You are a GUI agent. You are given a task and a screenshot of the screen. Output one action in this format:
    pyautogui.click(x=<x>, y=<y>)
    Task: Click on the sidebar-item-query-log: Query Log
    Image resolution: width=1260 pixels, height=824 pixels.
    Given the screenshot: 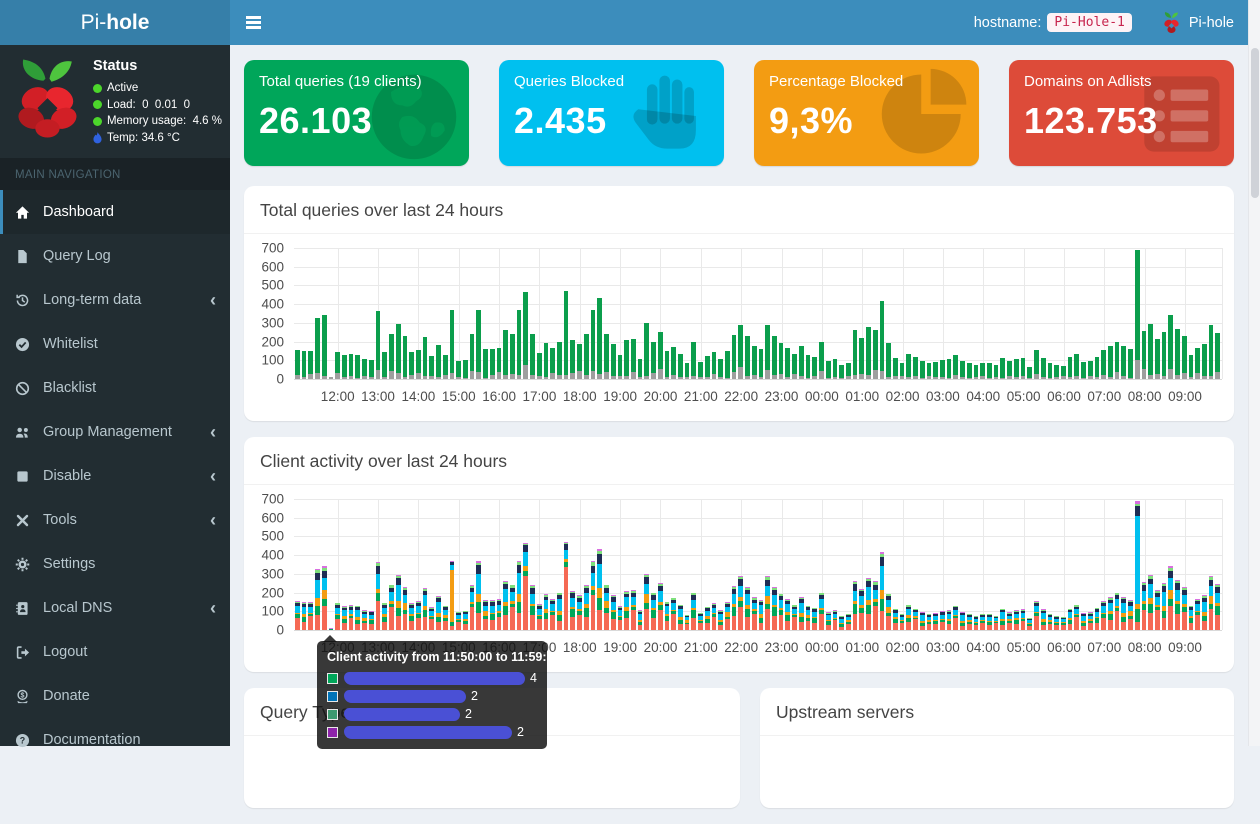 What is the action you would take?
    pyautogui.click(x=115, y=256)
    